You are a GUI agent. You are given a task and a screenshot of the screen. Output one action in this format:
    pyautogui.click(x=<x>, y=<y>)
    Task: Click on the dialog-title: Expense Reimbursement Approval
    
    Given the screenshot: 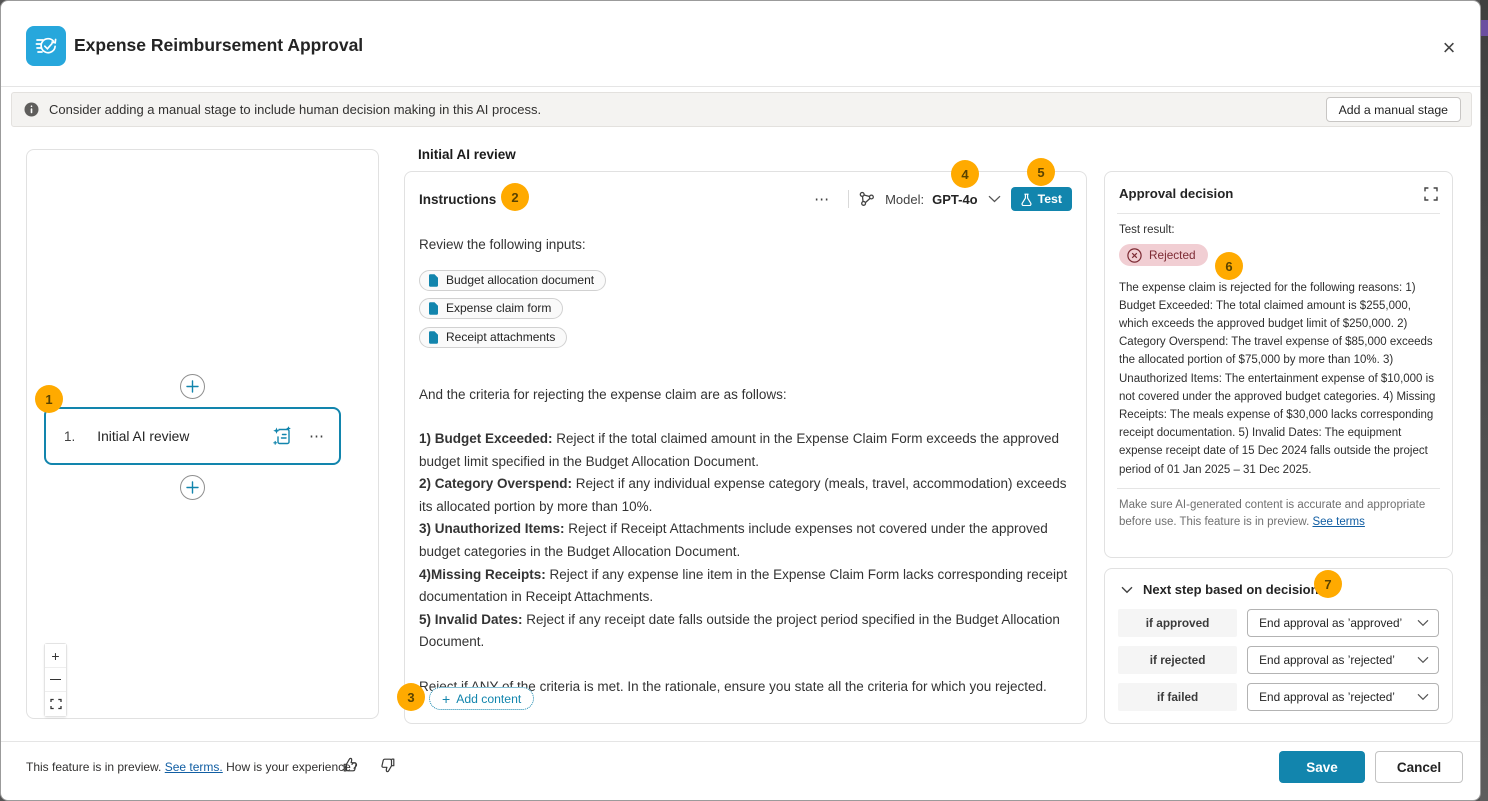 What is the action you would take?
    pyautogui.click(x=219, y=45)
    